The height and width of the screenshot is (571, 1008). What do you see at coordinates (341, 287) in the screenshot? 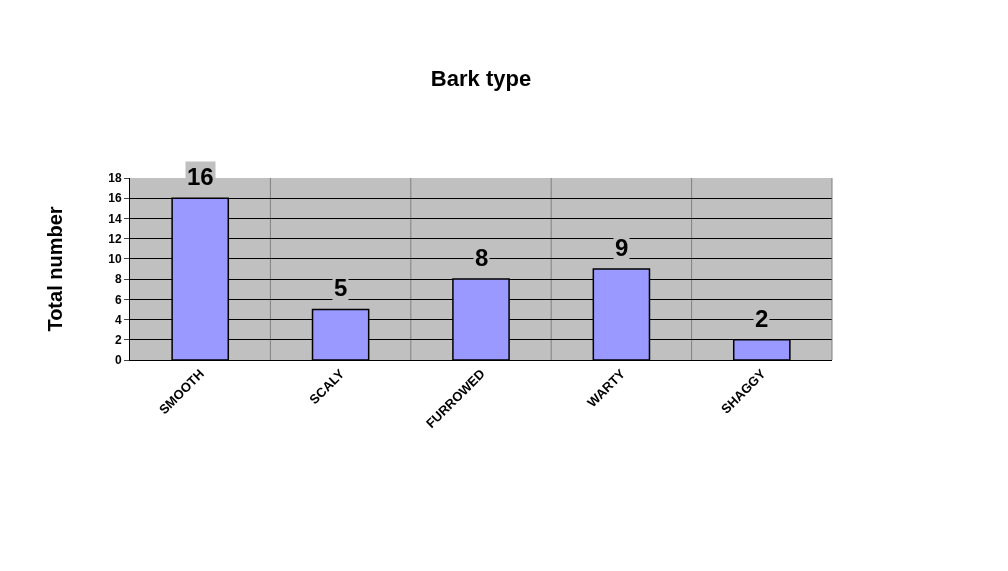
I see `data-label: 5` at bounding box center [341, 287].